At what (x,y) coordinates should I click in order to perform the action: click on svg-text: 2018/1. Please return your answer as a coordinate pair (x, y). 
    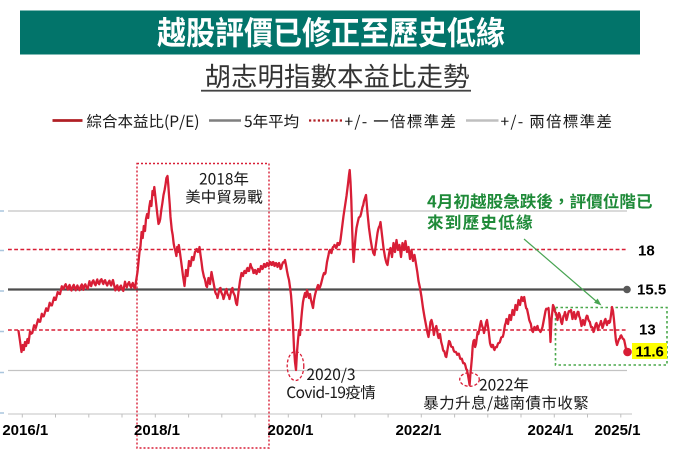
    Looking at the image, I should click on (157, 430).